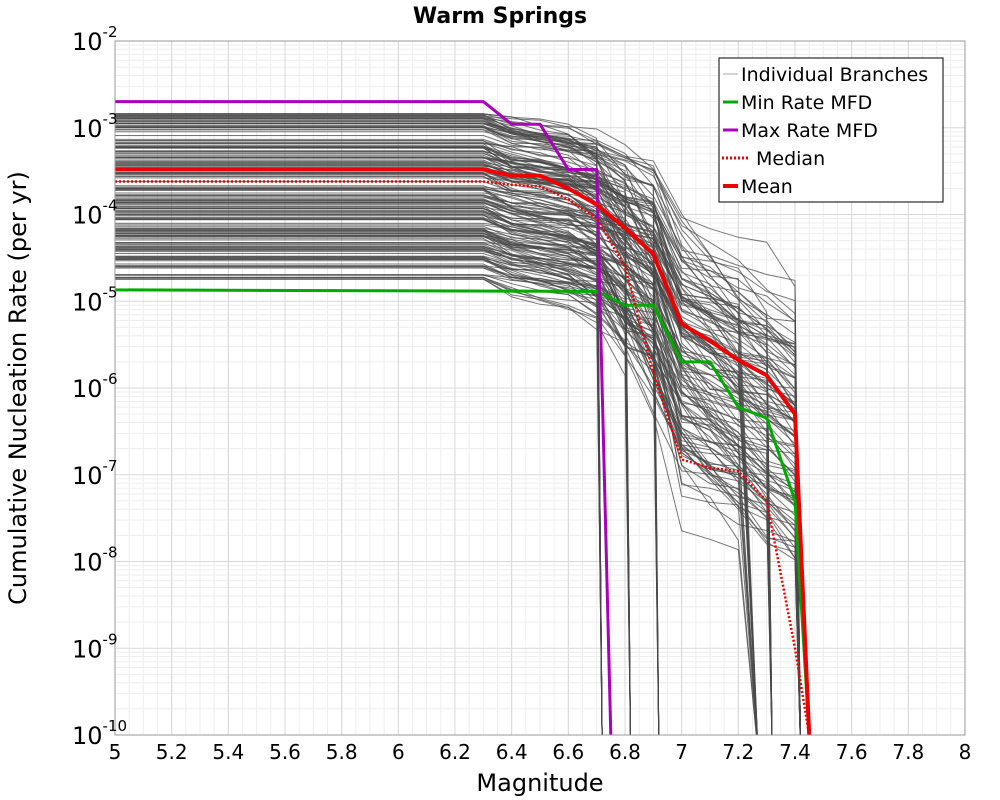 This screenshot has height=800, width=1000. Describe the element at coordinates (95, 126) in the screenshot. I see `y-tick-label: 10⁻³` at that location.